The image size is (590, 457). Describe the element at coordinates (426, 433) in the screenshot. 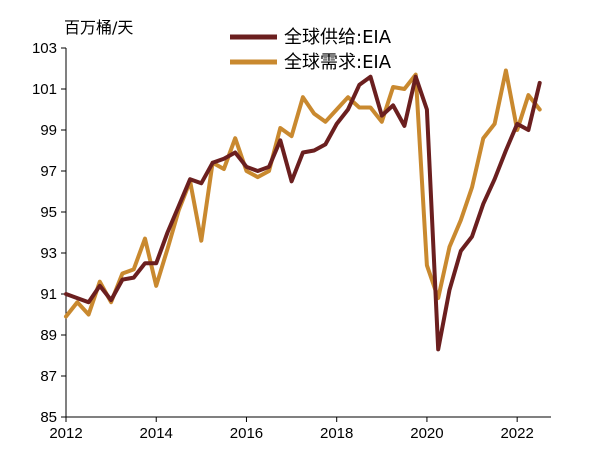

I see `x-tick-label: 2020` at that location.